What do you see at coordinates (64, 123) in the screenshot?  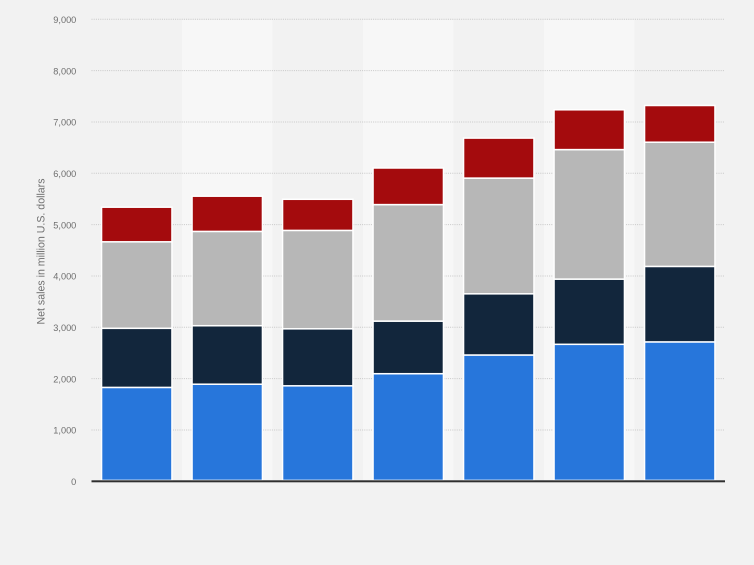 I see `svg-text: 7,000` at bounding box center [64, 123].